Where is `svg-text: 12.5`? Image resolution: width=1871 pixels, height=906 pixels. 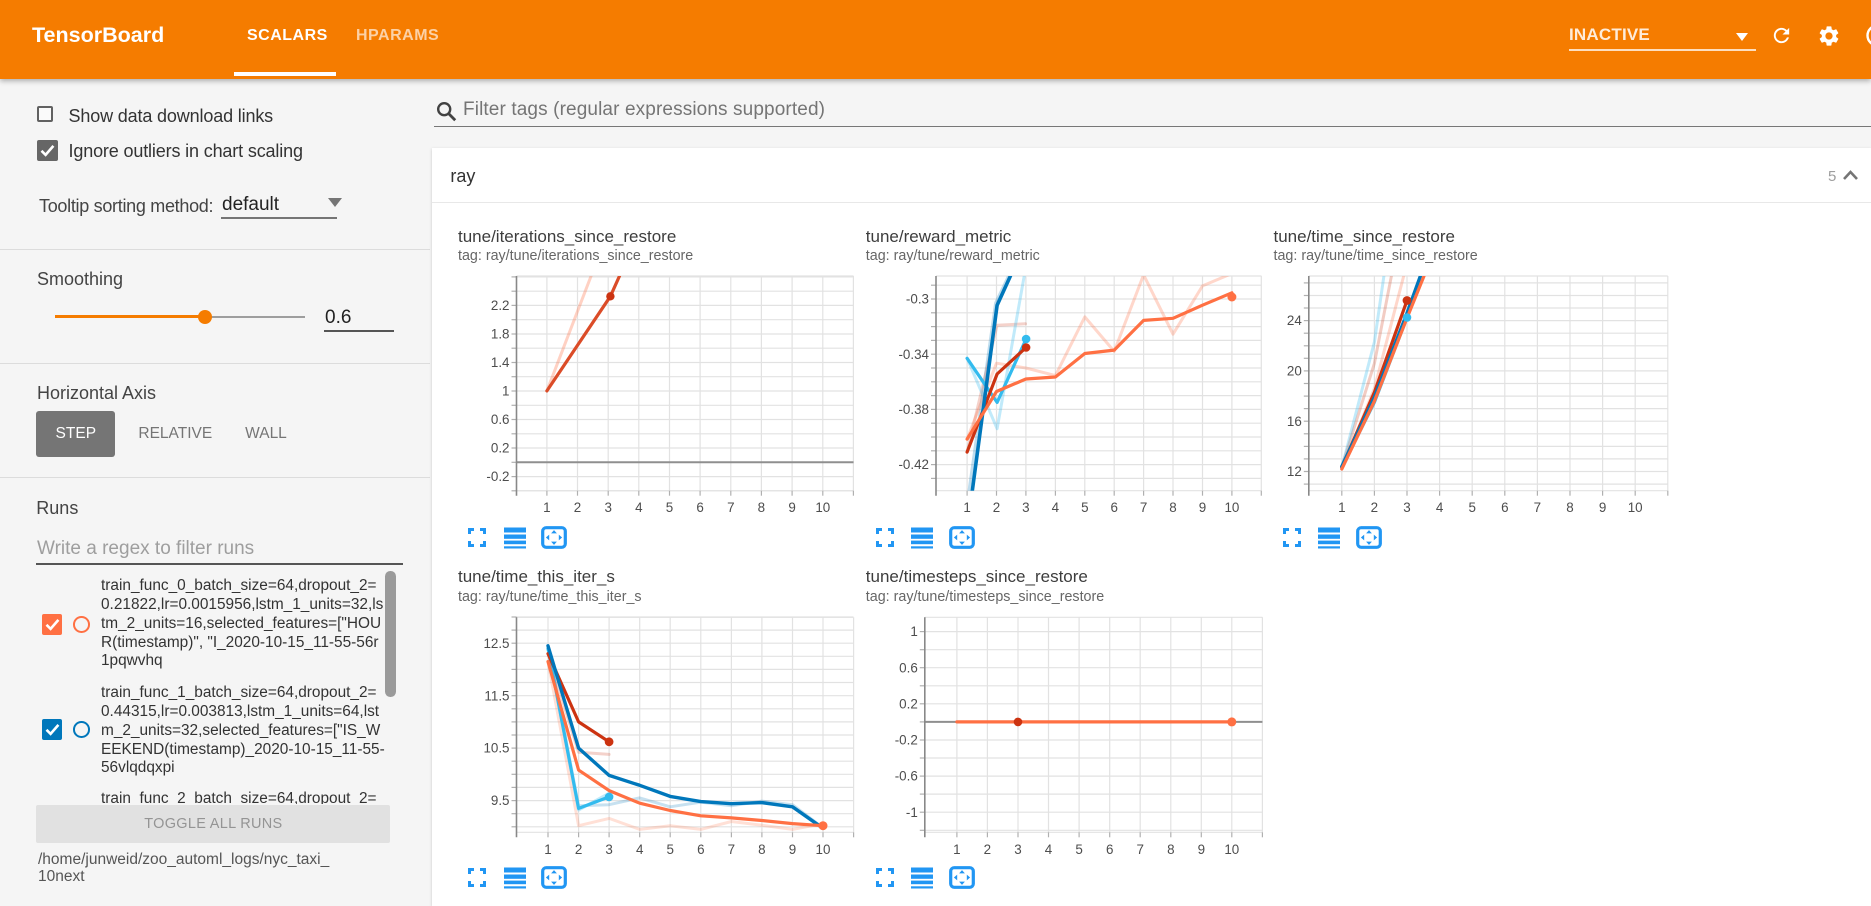 svg-text: 12.5 is located at coordinates (496, 643).